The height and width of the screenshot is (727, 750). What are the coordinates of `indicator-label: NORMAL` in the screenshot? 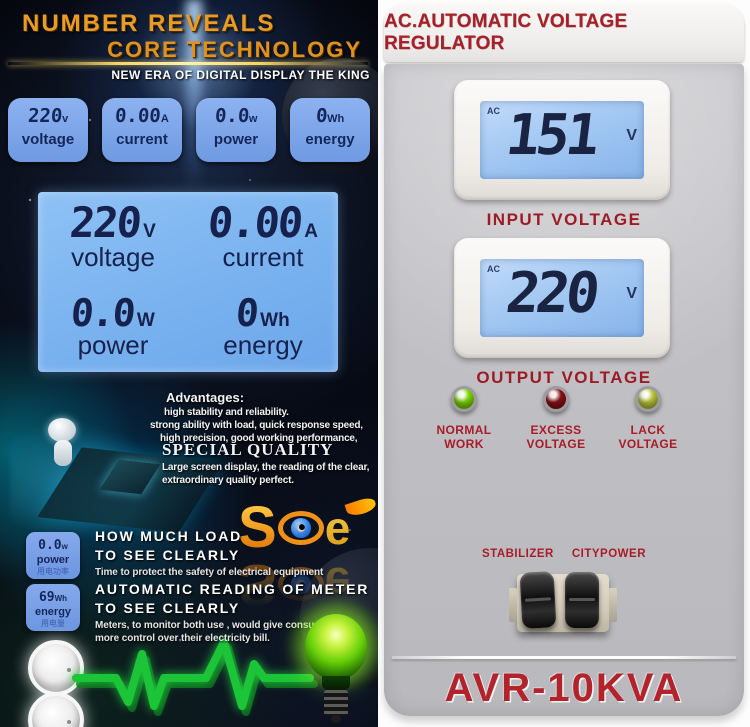 It's located at (464, 430).